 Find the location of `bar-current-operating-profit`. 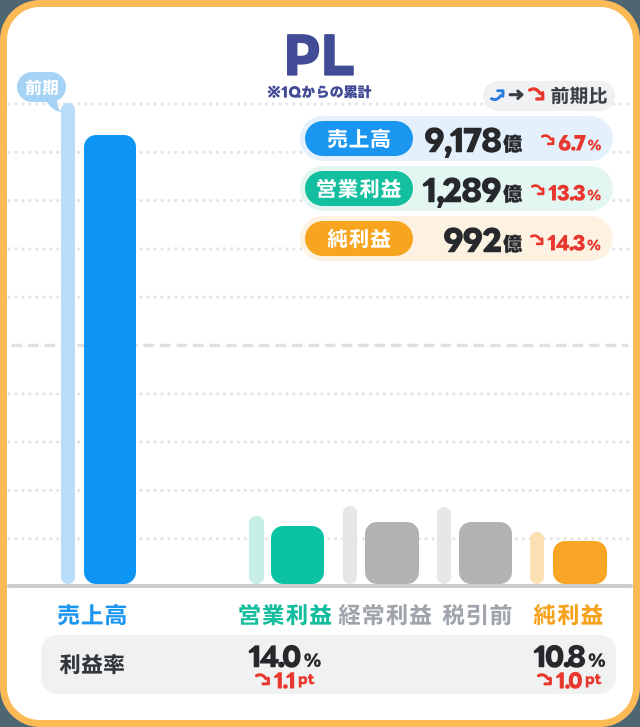

bar-current-operating-profit is located at coordinates (298, 554).